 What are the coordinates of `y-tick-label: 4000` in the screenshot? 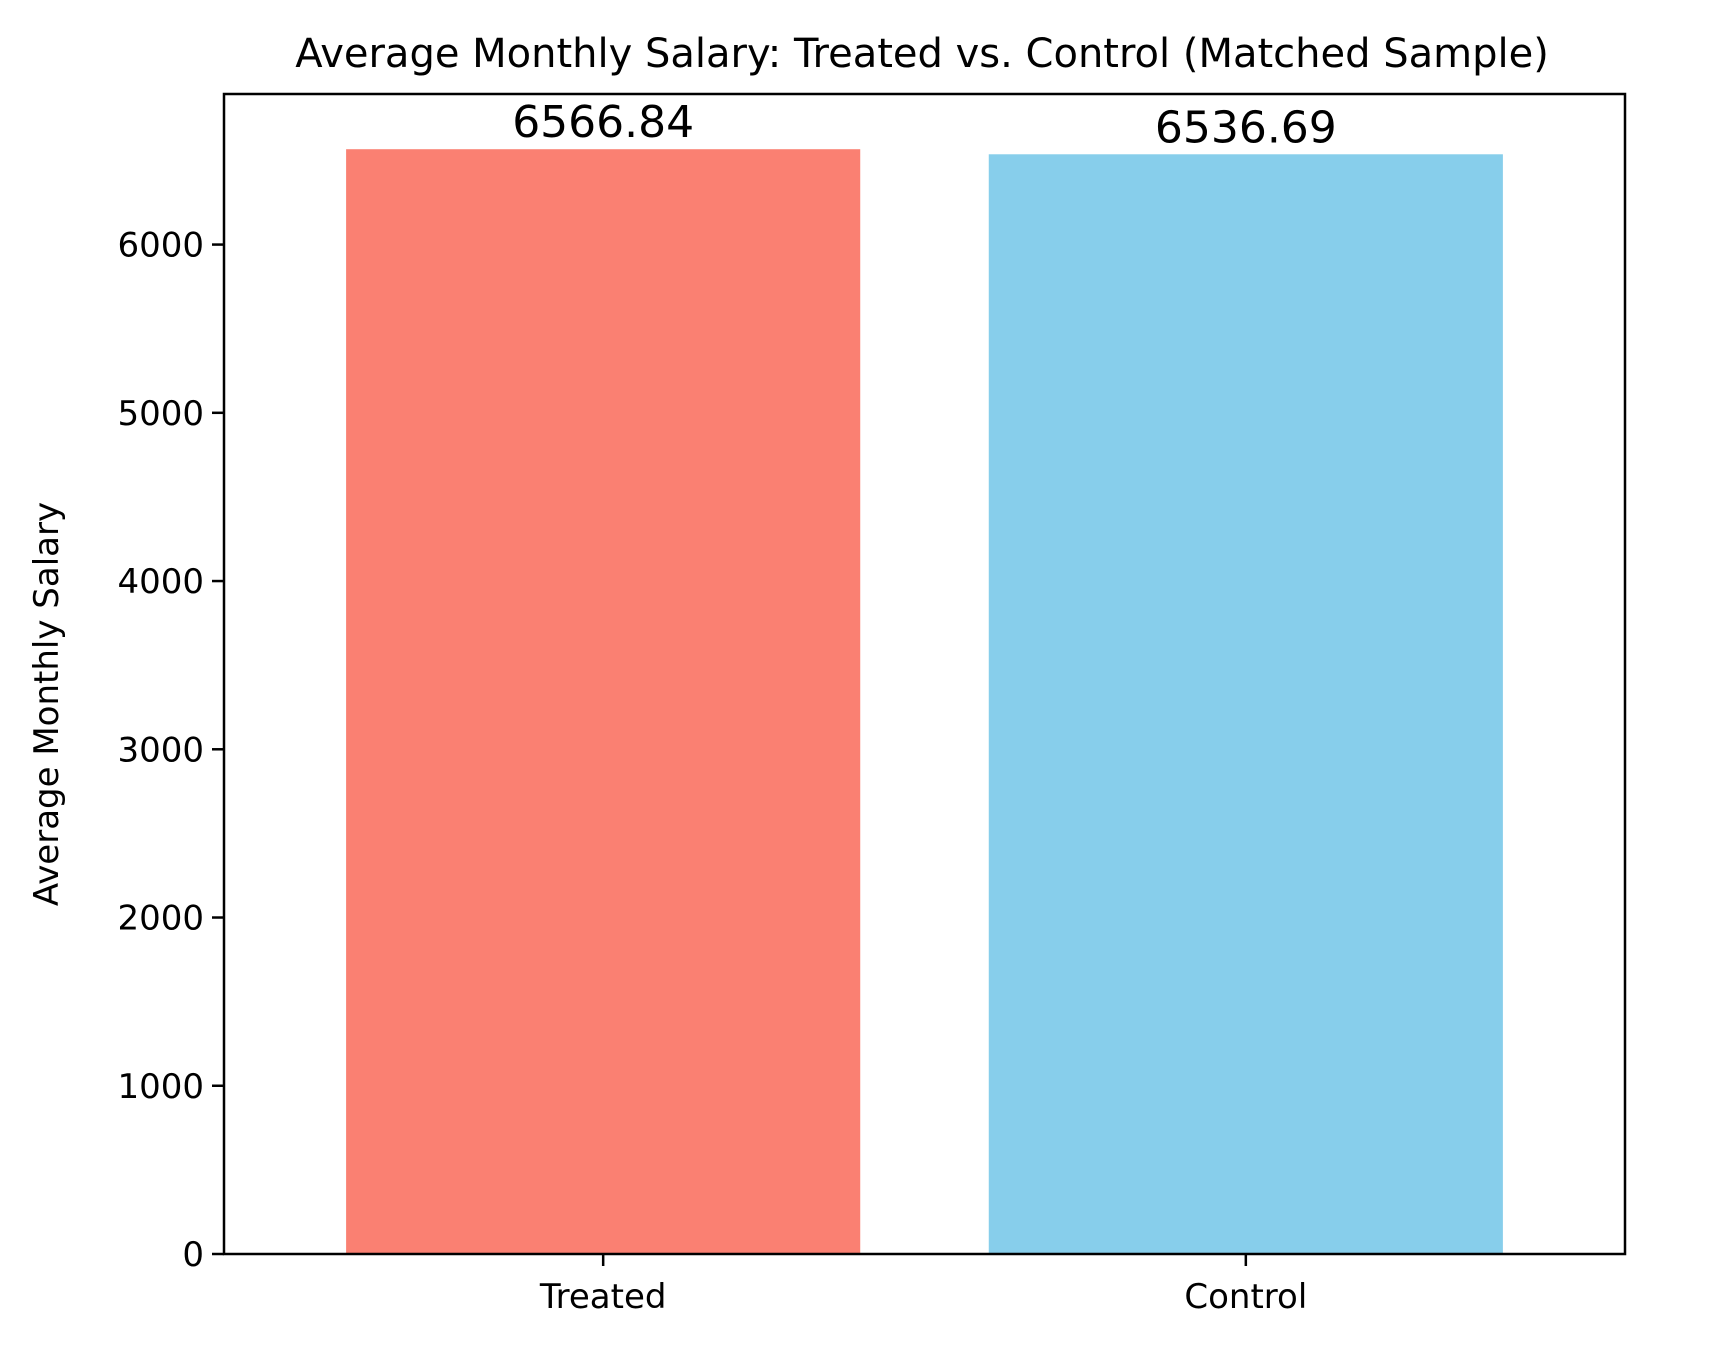 It's located at (160, 582).